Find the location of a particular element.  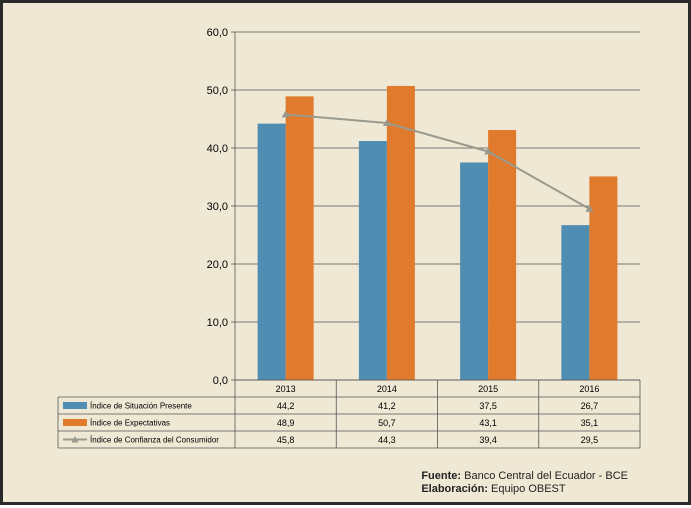

table-value: 44,3 is located at coordinates (387, 440).